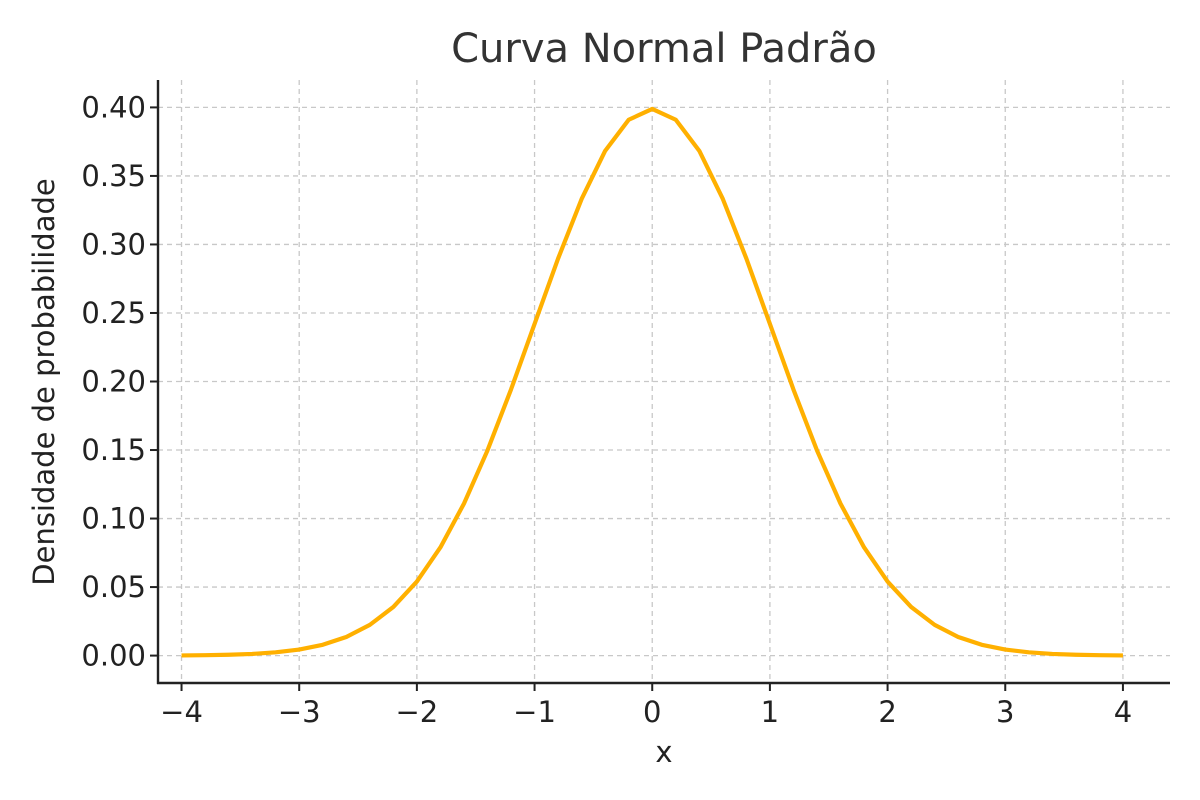  What do you see at coordinates (113, 656) in the screenshot?
I see `y-tick-label: 0.00` at bounding box center [113, 656].